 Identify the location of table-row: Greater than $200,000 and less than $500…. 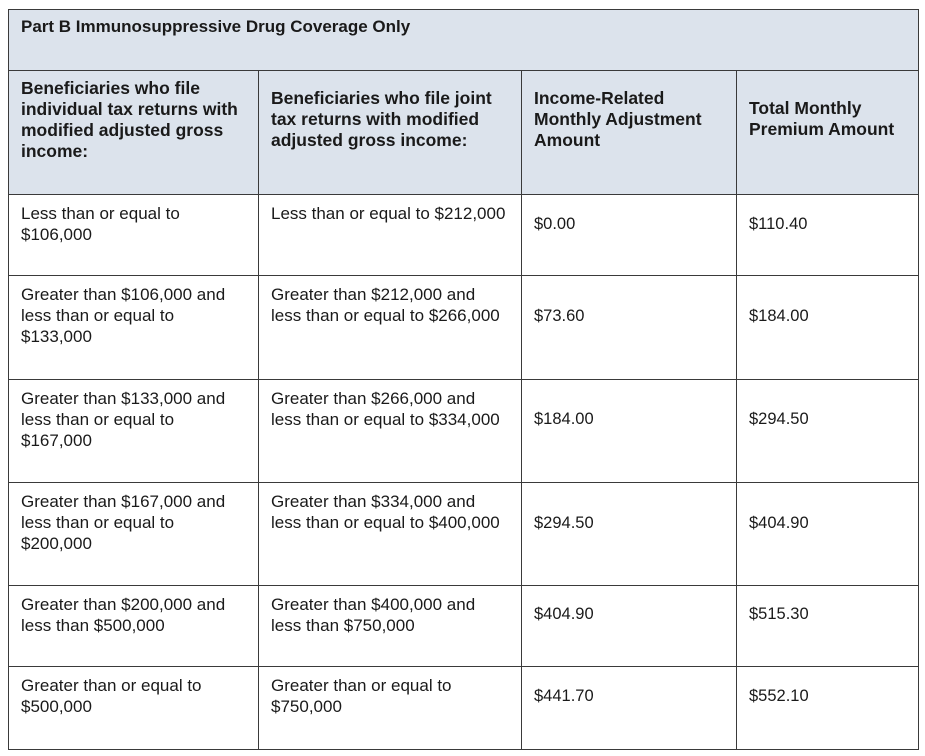
(464, 626).